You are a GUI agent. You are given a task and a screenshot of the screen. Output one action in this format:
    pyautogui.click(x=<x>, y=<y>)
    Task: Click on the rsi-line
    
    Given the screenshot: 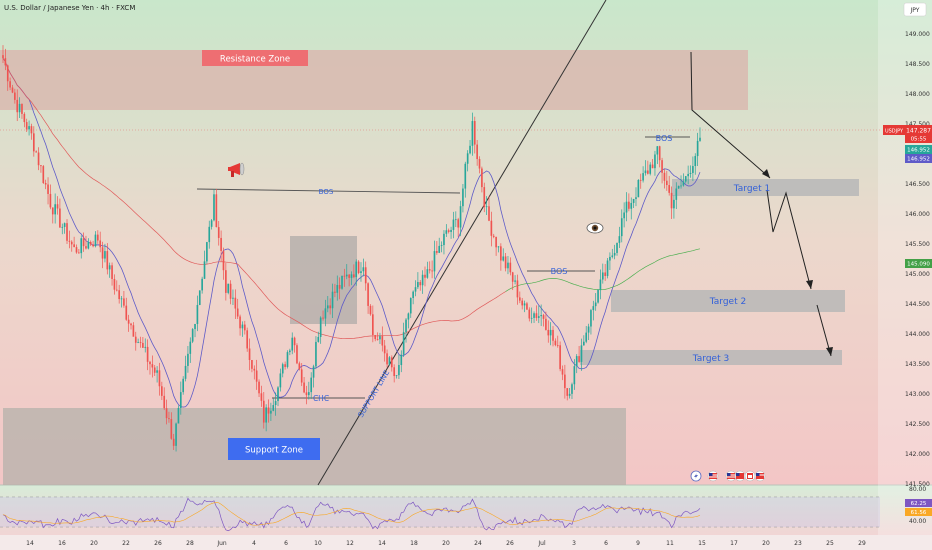 What is the action you would take?
    pyautogui.click(x=351, y=514)
    